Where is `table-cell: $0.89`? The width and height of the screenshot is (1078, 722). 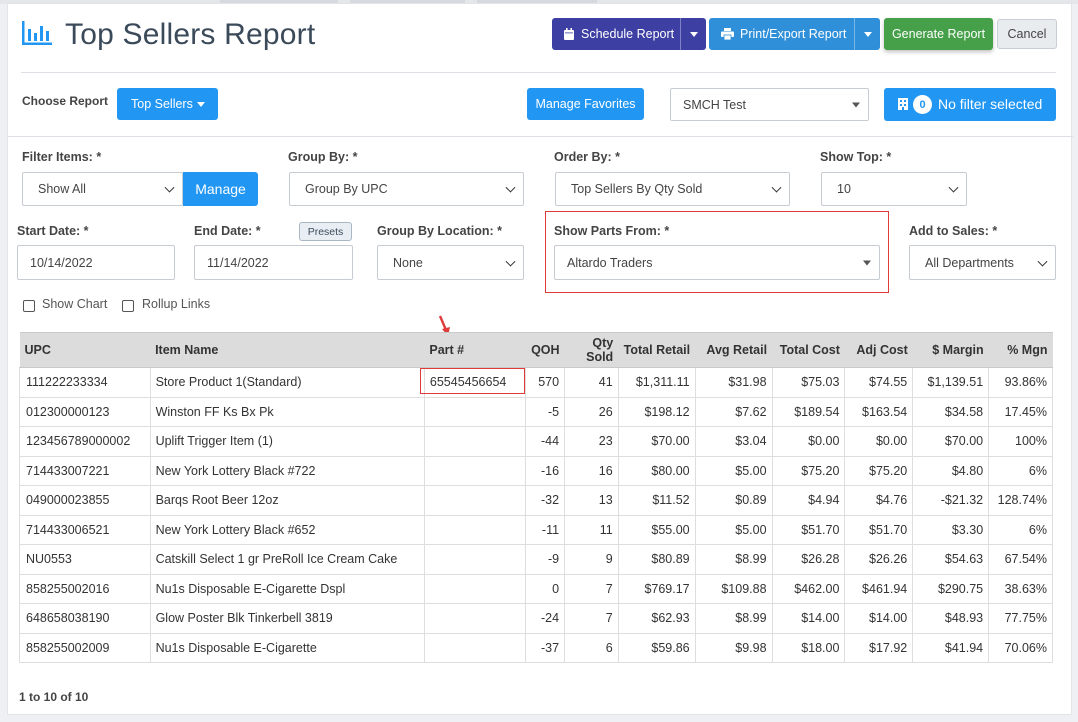
table-cell: $0.89 is located at coordinates (733, 500).